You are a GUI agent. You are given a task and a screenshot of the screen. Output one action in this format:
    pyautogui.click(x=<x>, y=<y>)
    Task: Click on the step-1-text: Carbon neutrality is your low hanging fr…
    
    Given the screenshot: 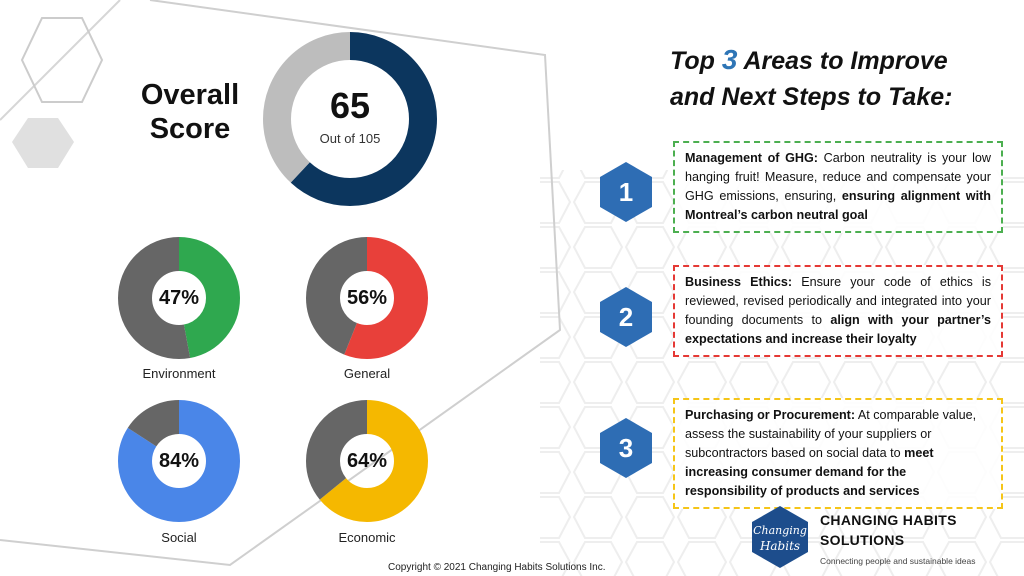 What is the action you would take?
    pyautogui.click(x=838, y=177)
    